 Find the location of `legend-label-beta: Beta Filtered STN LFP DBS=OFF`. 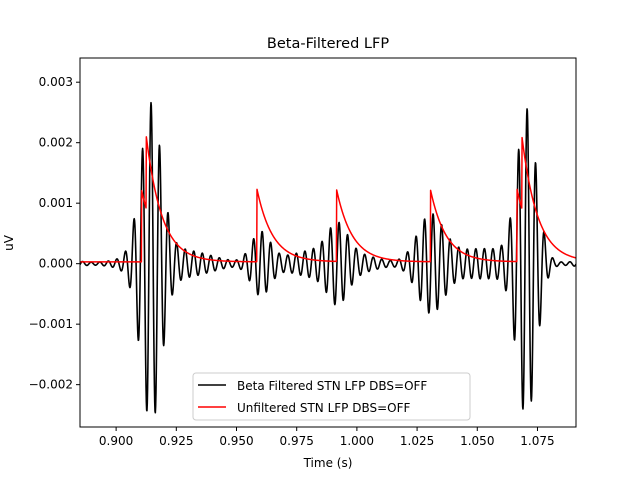

legend-label-beta: Beta Filtered STN LFP DBS=OFF is located at coordinates (332, 386).